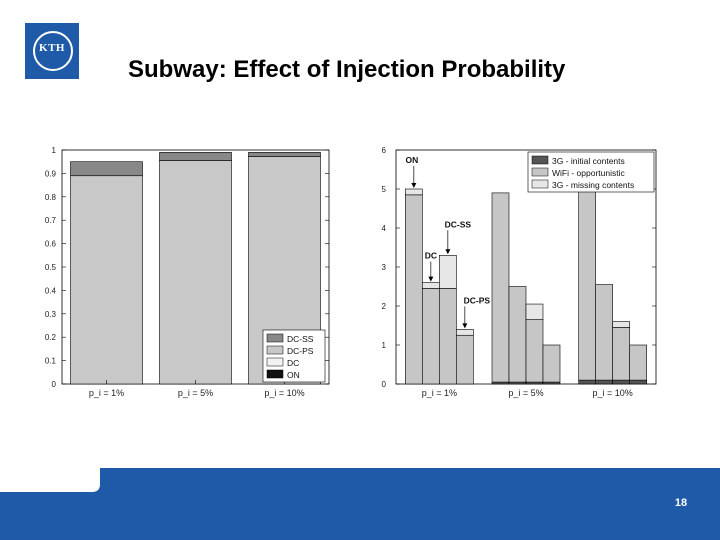 The width and height of the screenshot is (720, 540). What do you see at coordinates (458, 224) in the screenshot?
I see `bar-annotation: DC-SS` at bounding box center [458, 224].